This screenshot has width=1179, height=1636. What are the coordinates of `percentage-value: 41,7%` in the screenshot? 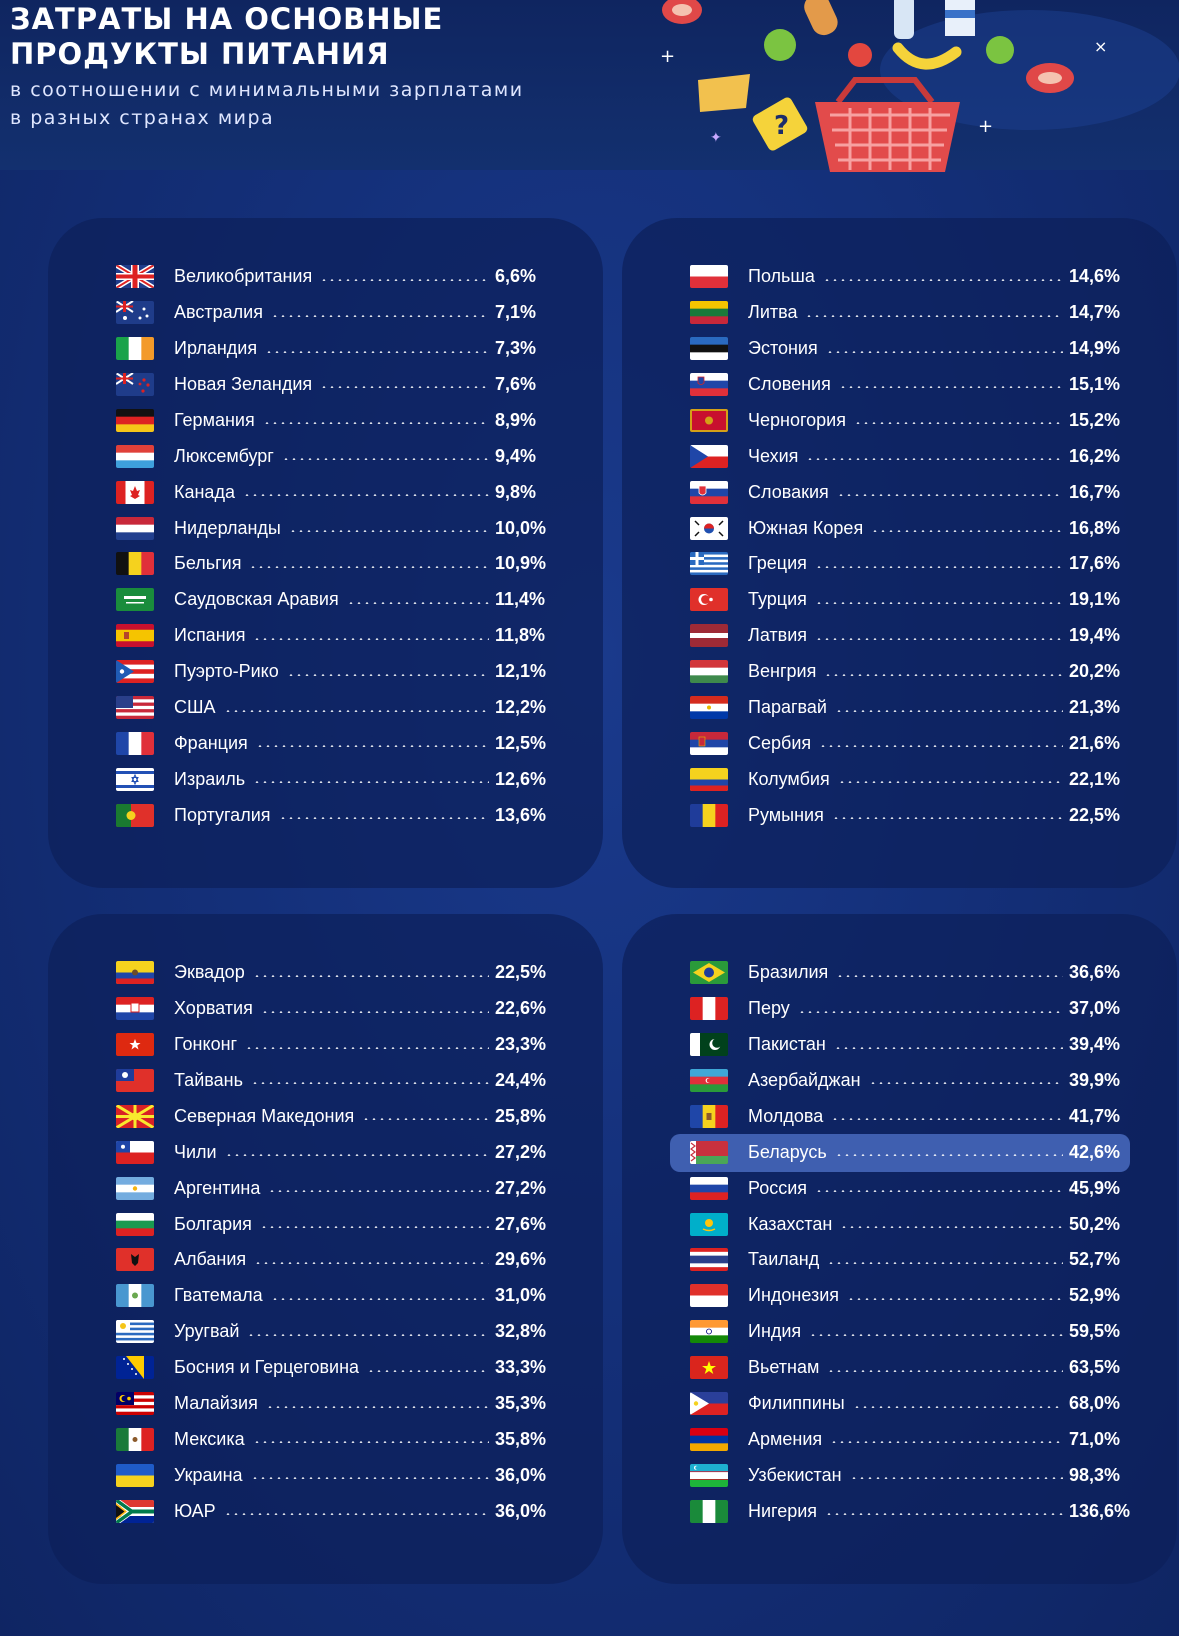 It's located at (1095, 1115).